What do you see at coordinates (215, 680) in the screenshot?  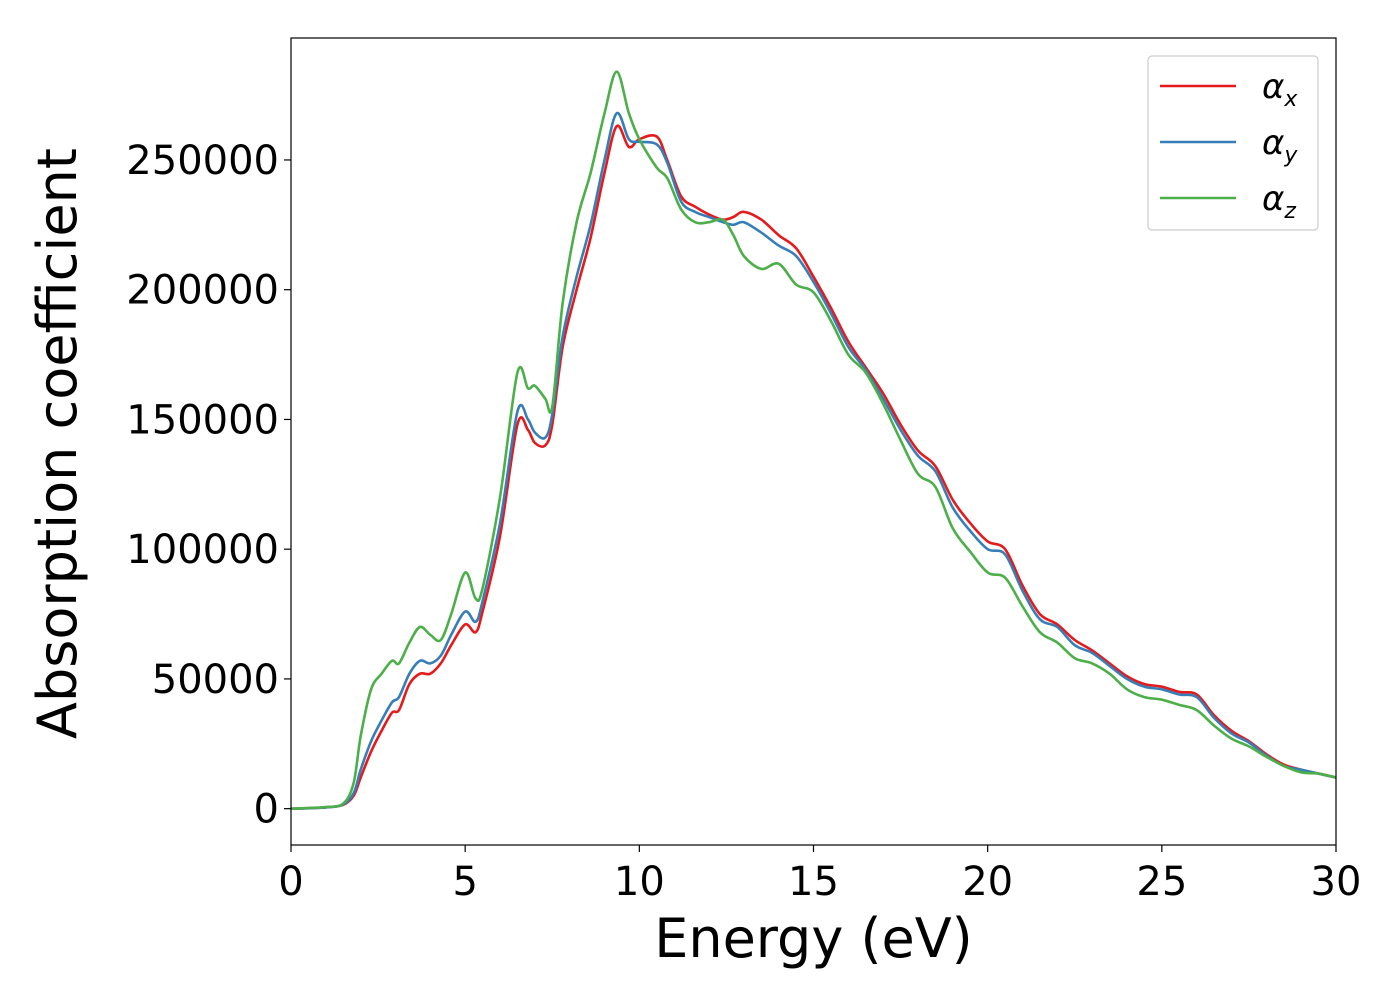 I see `y-tick-label: 50000` at bounding box center [215, 680].